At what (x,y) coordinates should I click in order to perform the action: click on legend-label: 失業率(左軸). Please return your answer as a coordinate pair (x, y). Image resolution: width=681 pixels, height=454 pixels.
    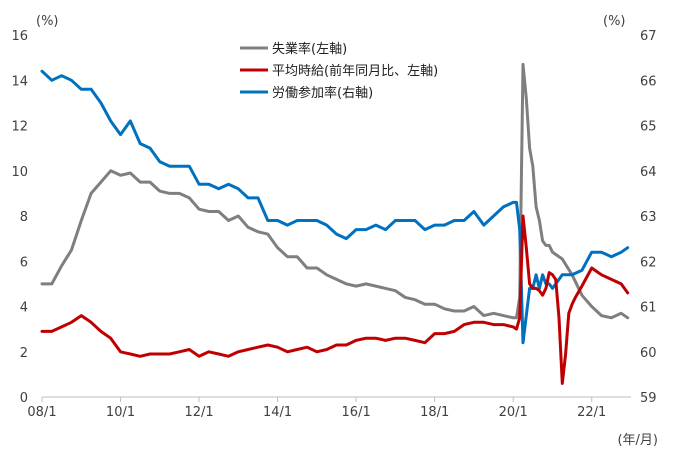
    Looking at the image, I should click on (309, 49).